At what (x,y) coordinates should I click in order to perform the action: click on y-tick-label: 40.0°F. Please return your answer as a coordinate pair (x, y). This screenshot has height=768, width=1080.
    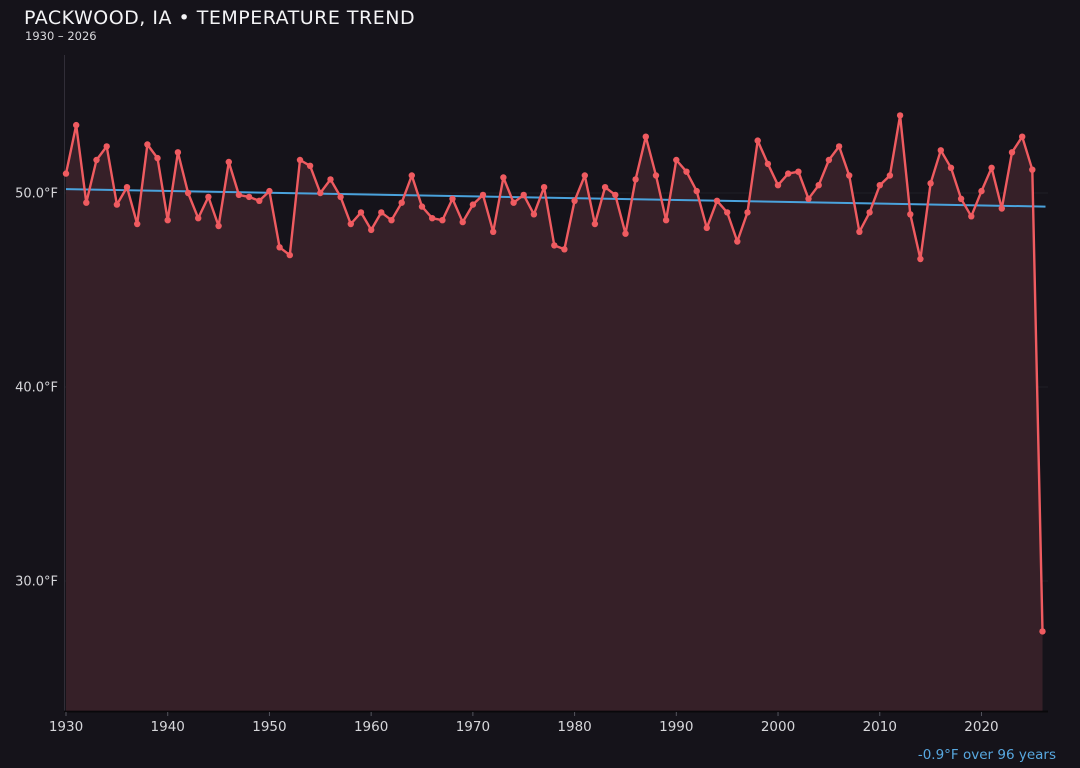
    Looking at the image, I should click on (36, 388).